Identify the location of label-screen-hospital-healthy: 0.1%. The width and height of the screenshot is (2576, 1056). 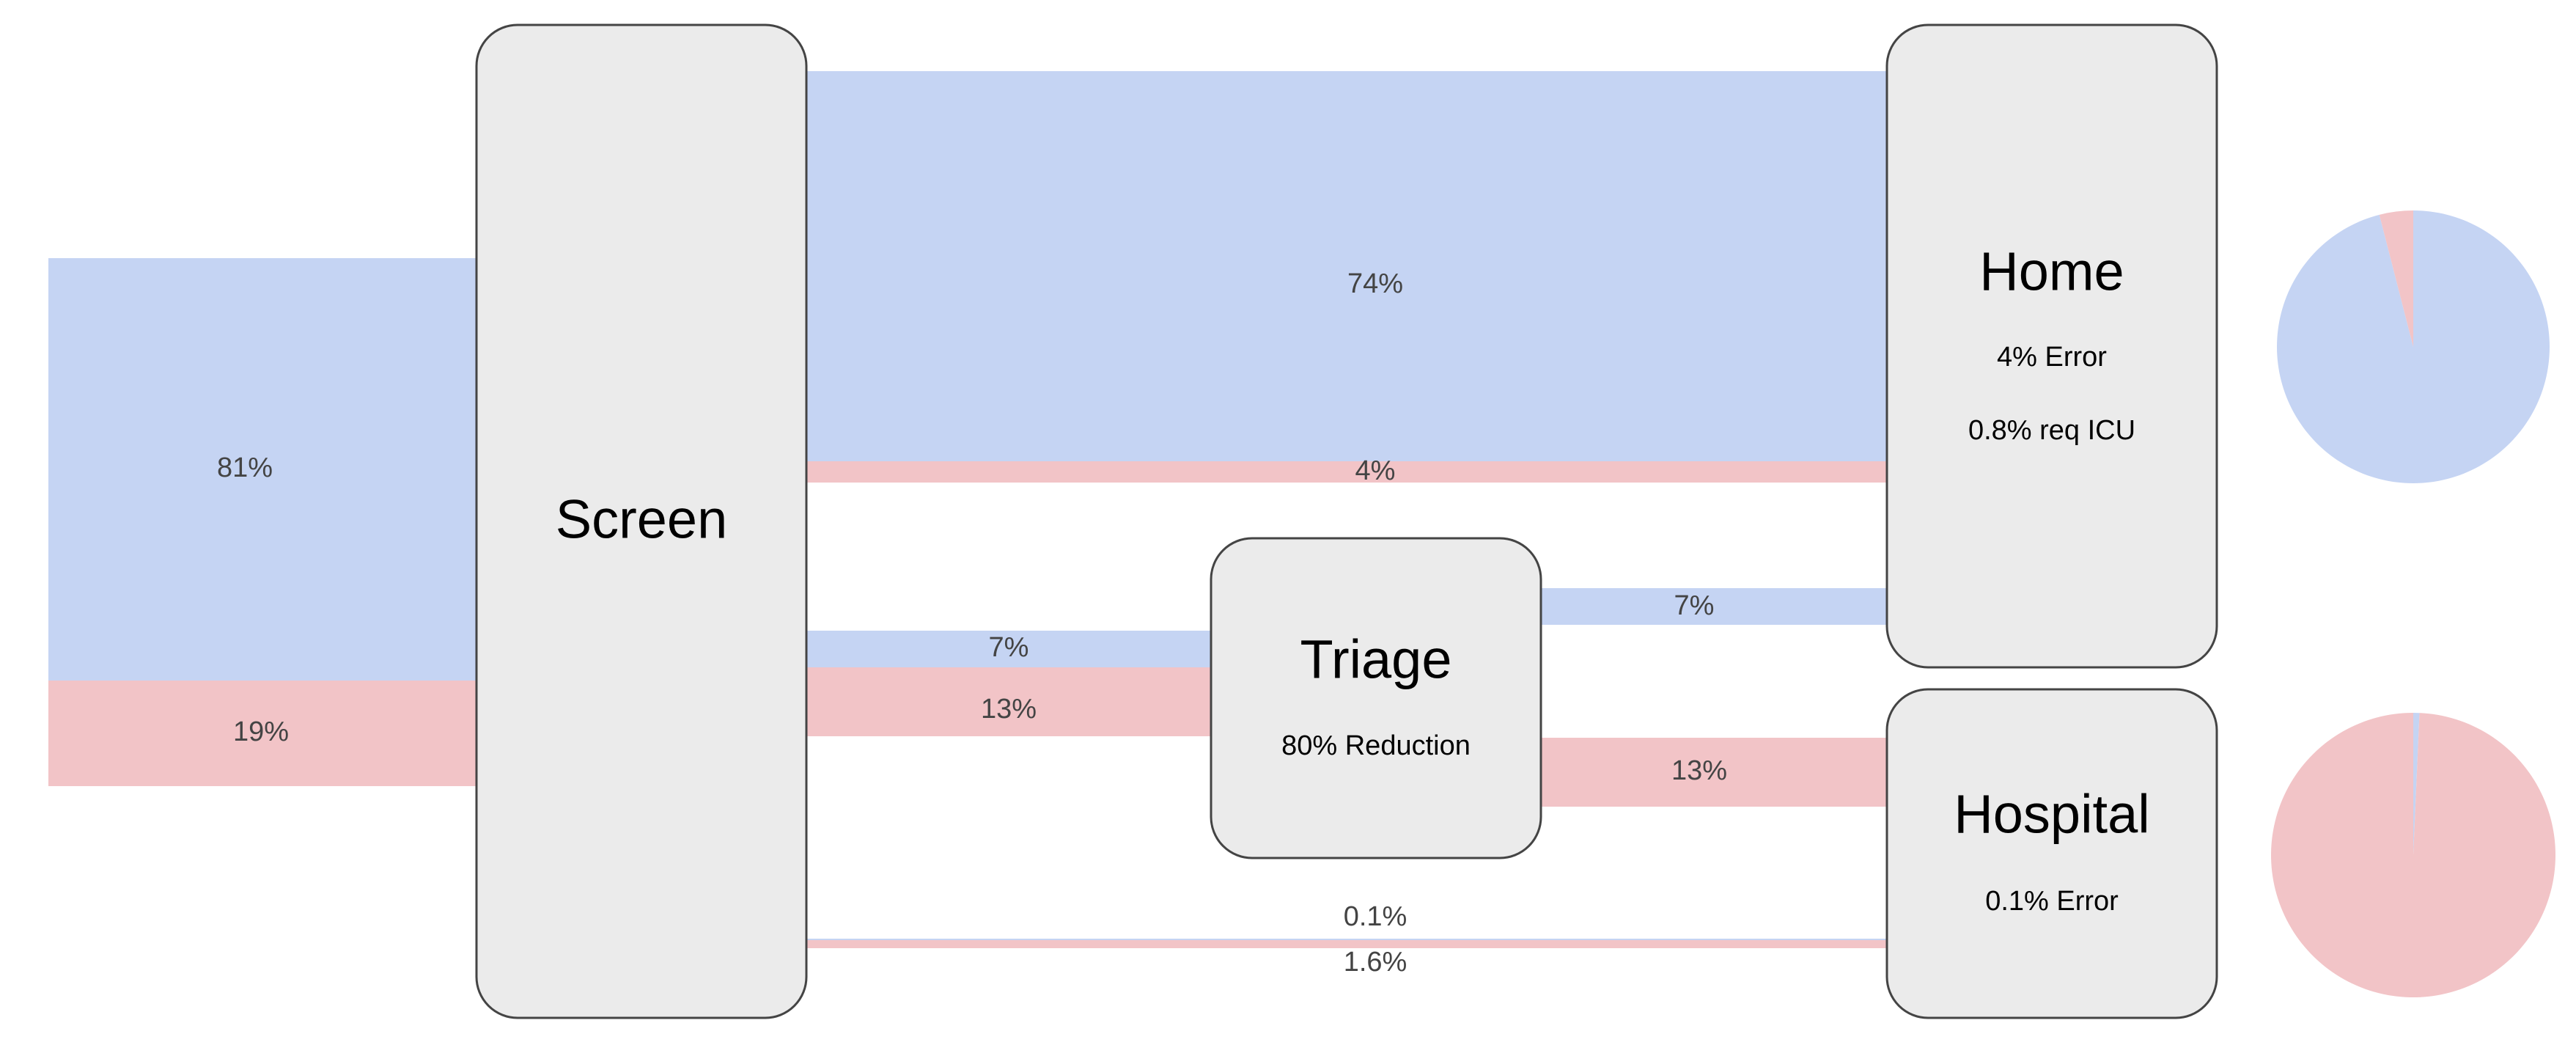
(1375, 916).